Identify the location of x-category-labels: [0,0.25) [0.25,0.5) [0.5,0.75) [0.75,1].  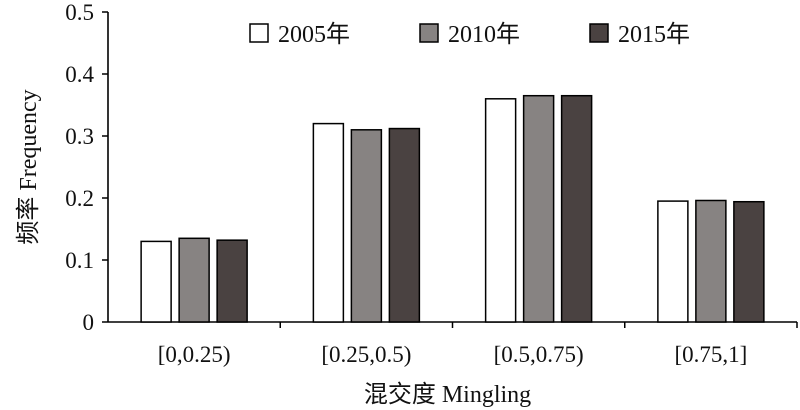
(453, 354).